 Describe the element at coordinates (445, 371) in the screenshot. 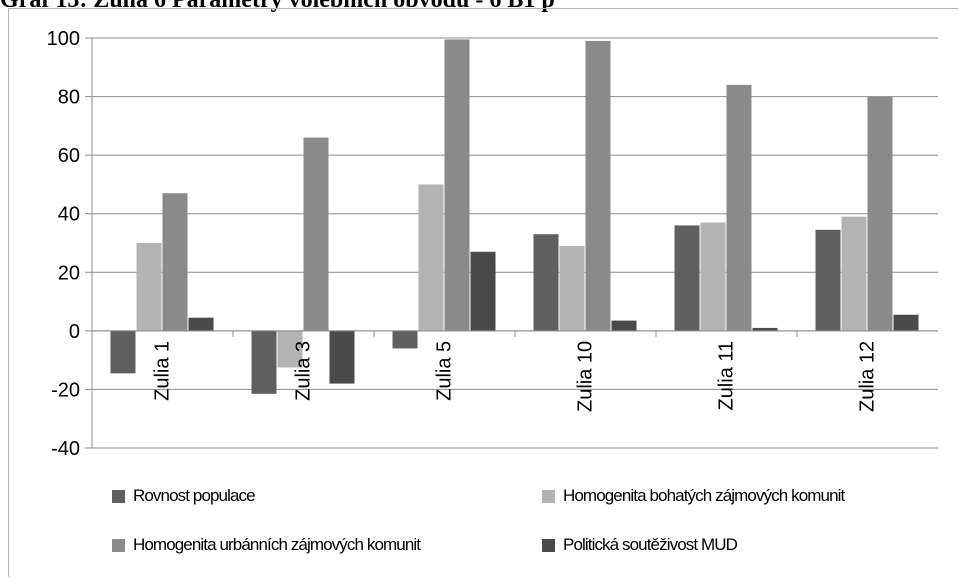

I see `category-label: Zulia 5` at that location.